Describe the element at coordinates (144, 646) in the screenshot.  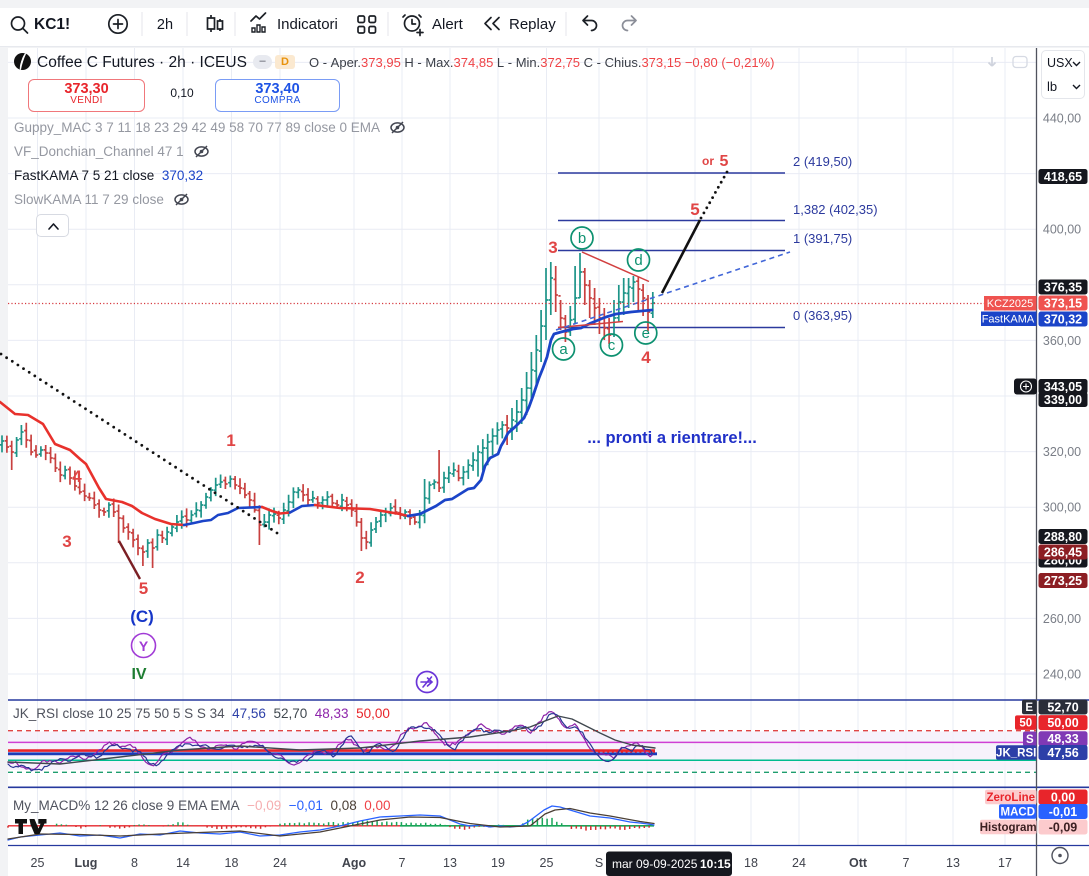
I see `svg-text: Y` at that location.